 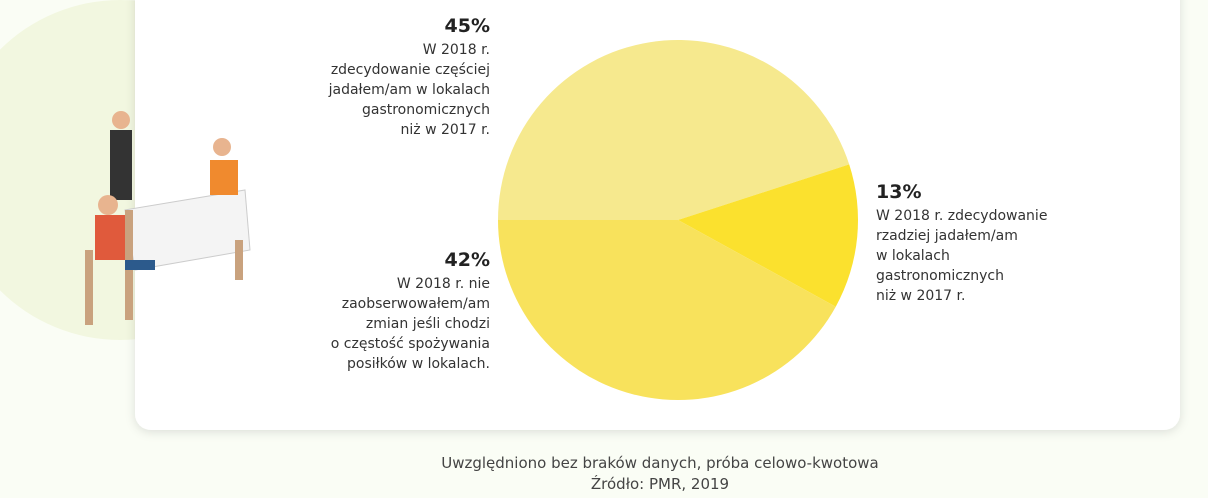 I want to click on slice-label: W 2018 r. nie, so click(x=443, y=284).